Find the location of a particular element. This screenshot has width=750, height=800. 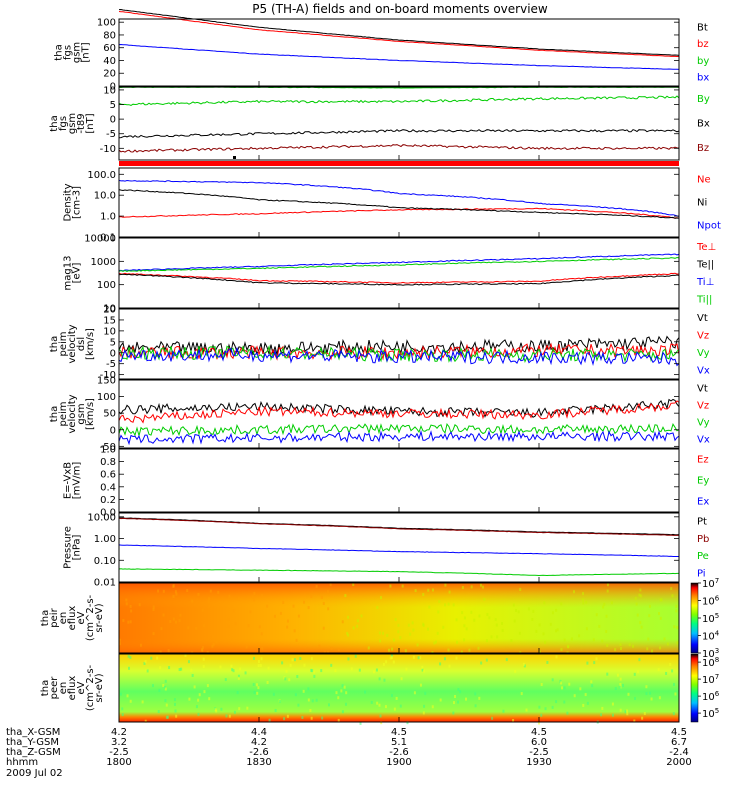

ephemeris-row-label: hhmm is located at coordinates (22, 762).